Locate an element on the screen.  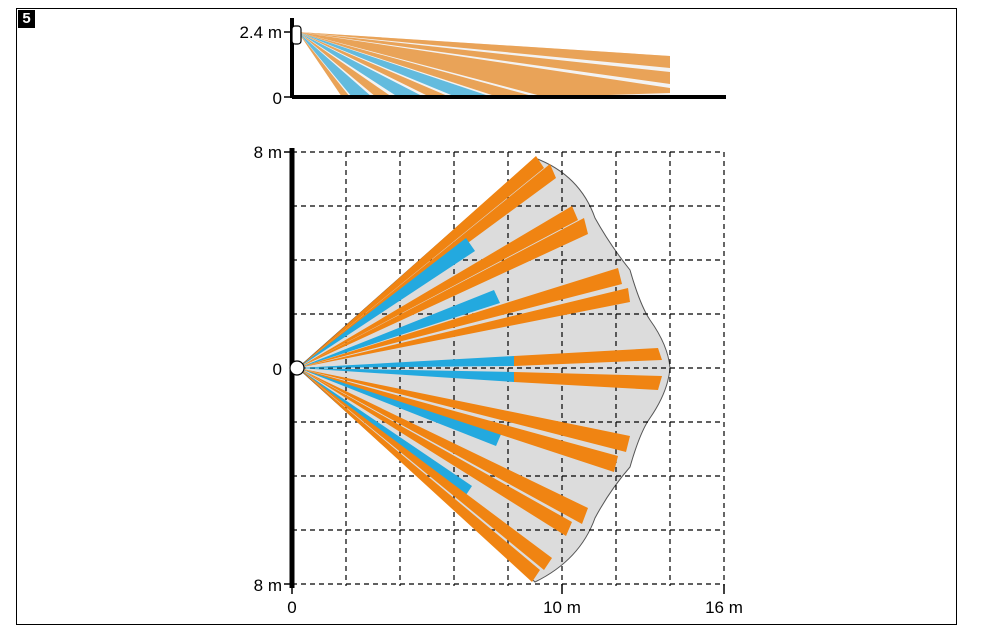
bottom-y-label: 8 m is located at coordinates (268, 585).